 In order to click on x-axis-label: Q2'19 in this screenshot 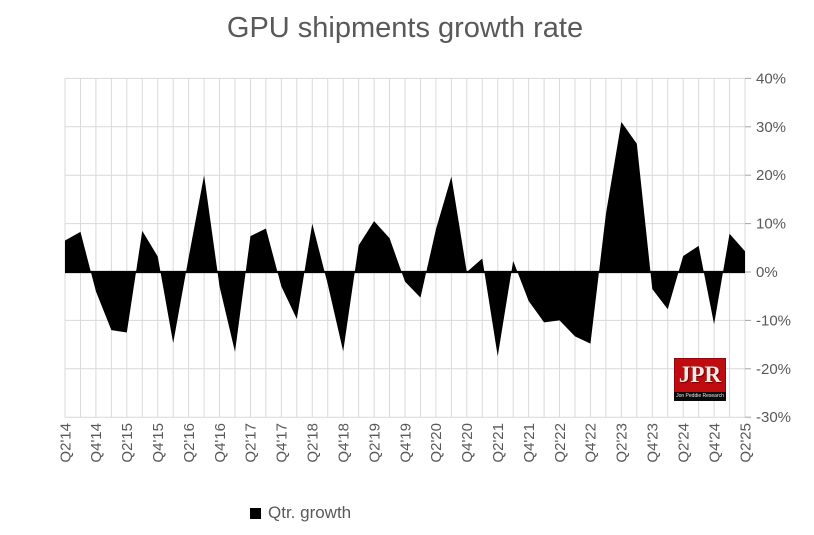, I will do `click(374, 443)`.